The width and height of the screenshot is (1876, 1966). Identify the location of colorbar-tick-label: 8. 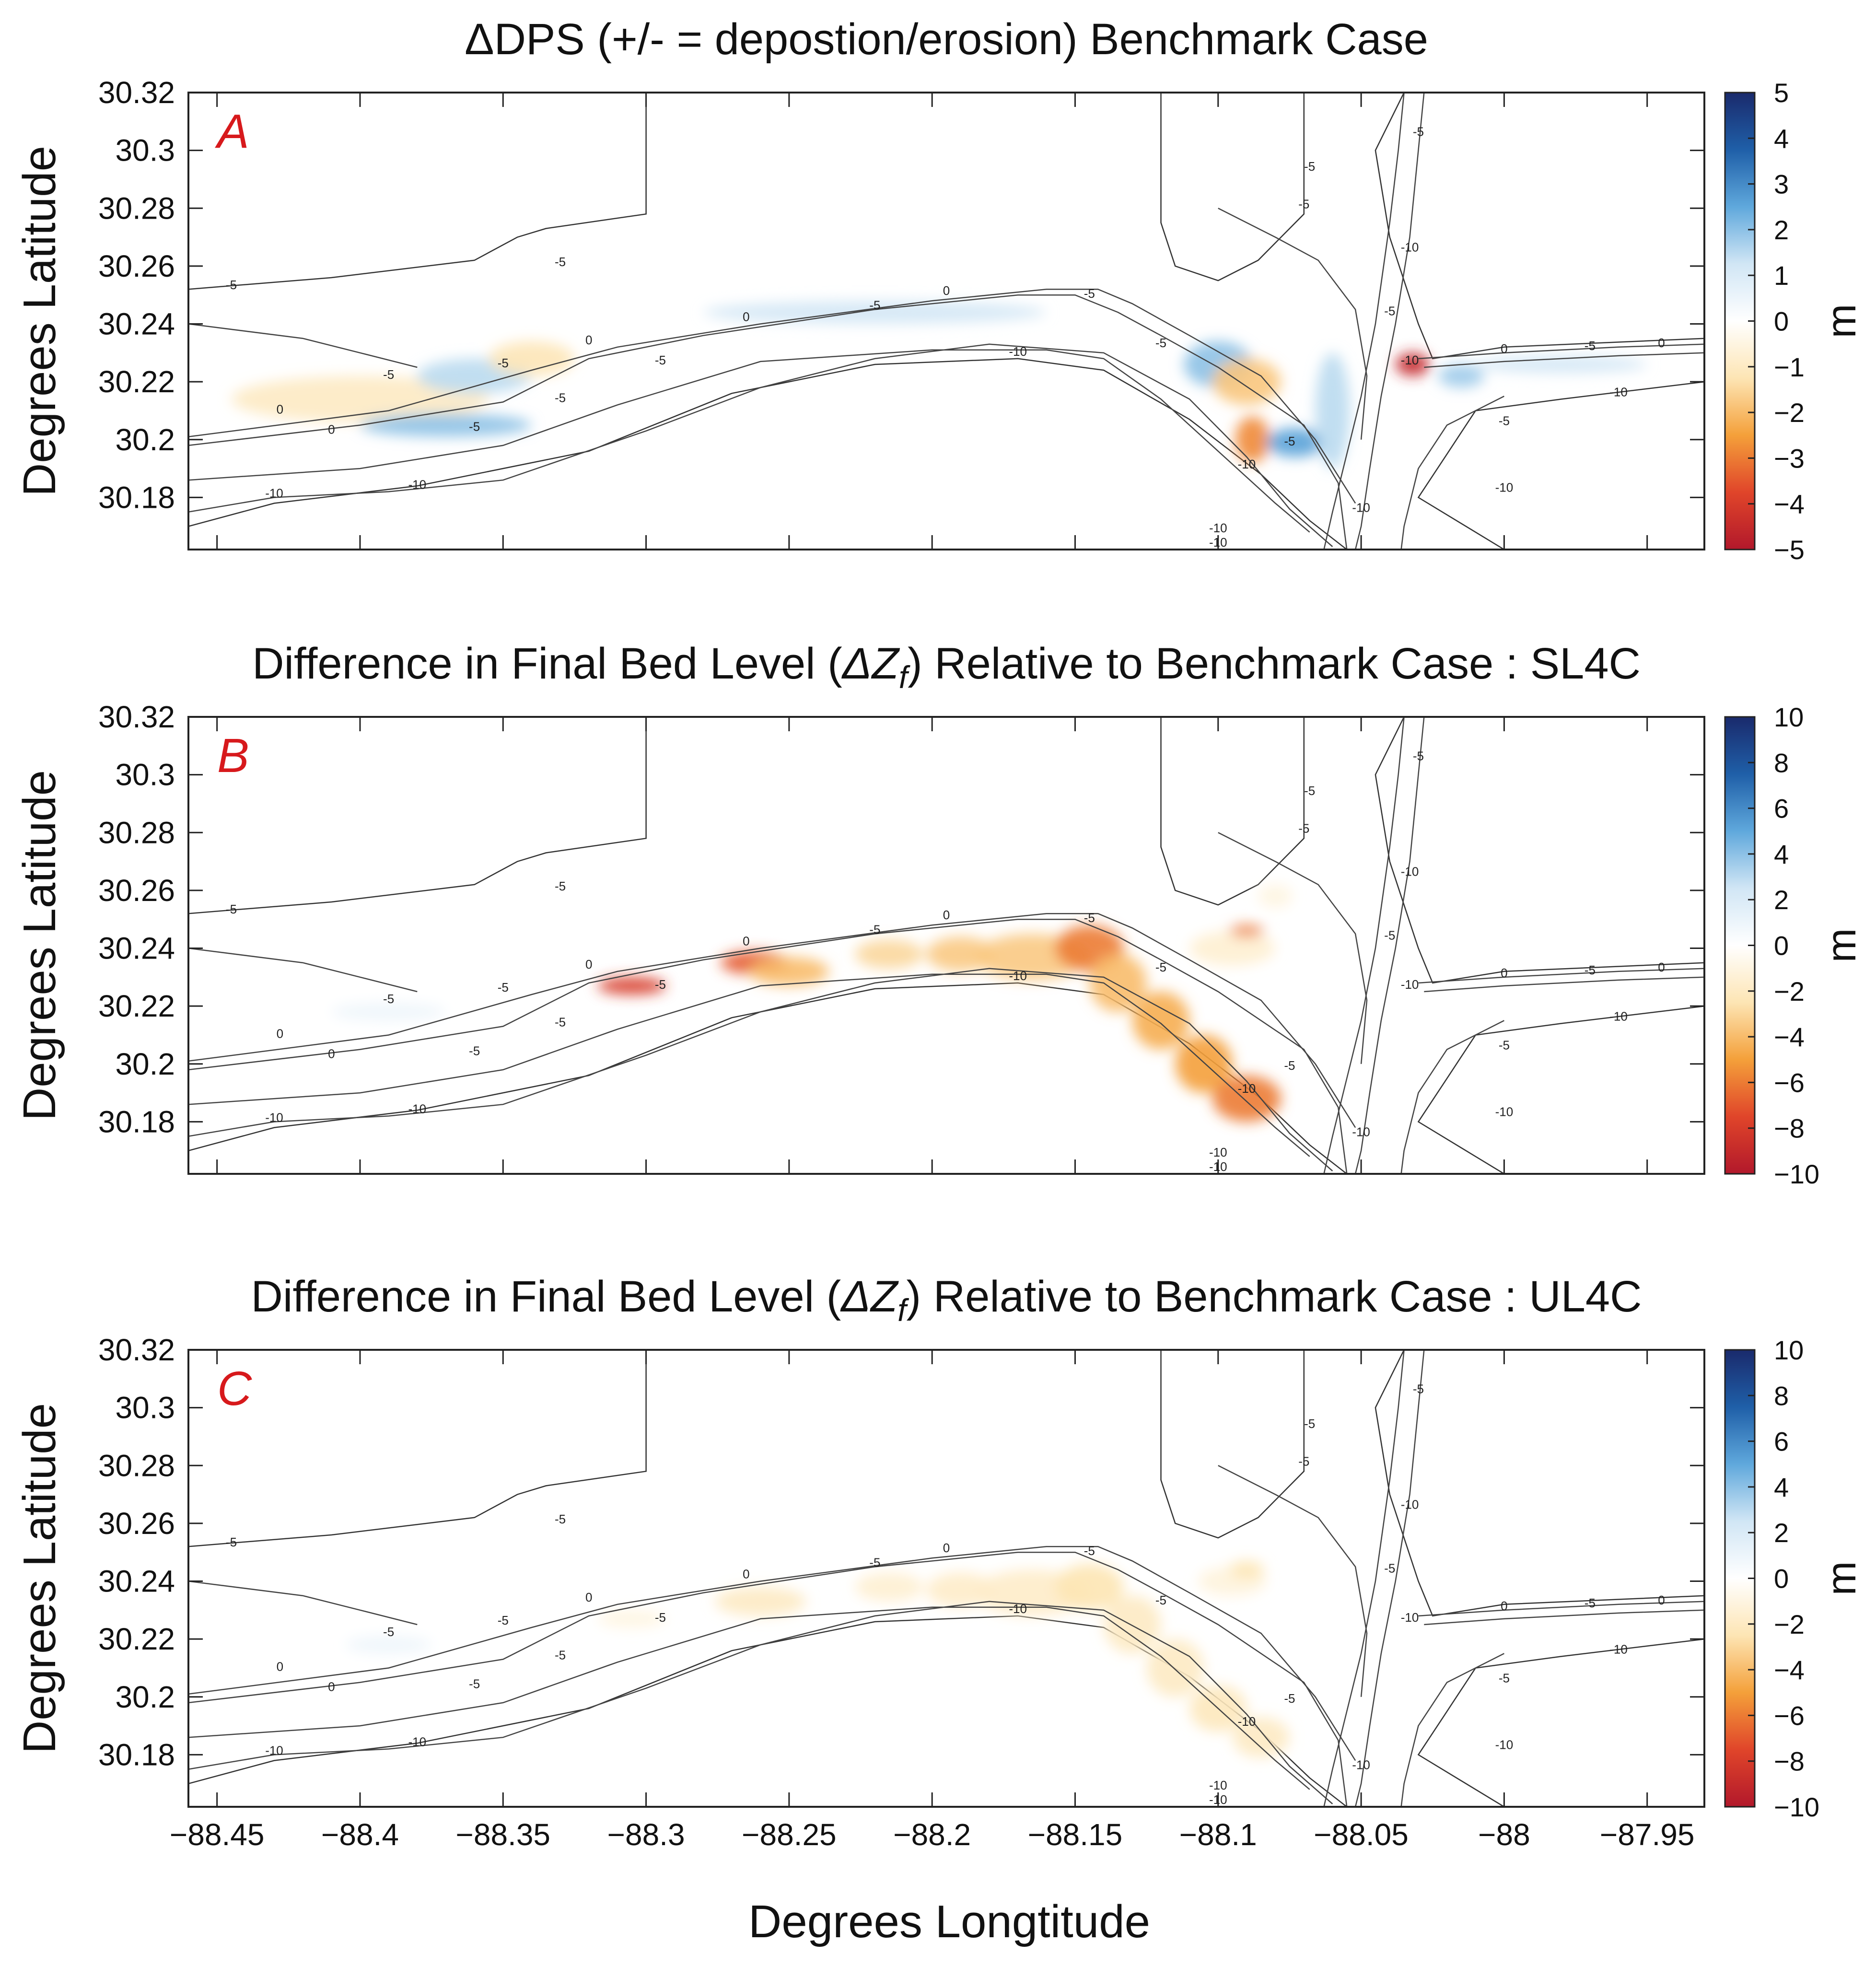
(1781, 763).